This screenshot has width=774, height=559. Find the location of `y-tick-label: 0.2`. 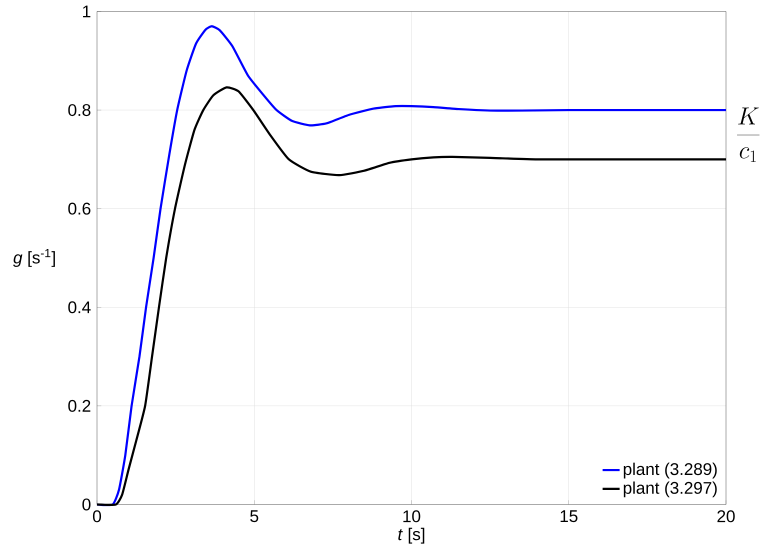

y-tick-label: 0.2 is located at coordinates (79, 406).